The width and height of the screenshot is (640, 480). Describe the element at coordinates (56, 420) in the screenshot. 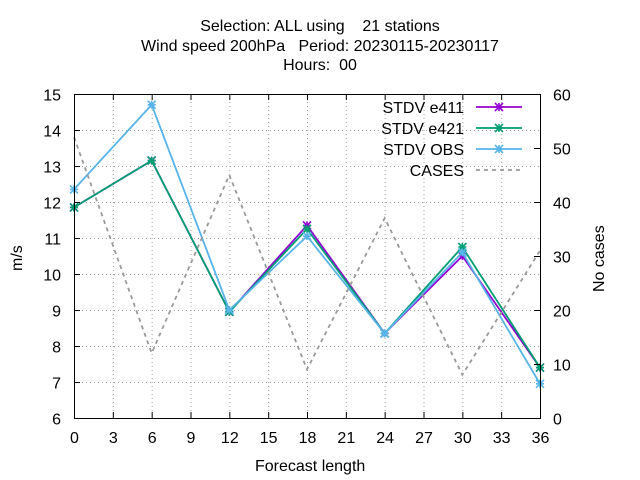

I see `y-tick-label: 6` at that location.